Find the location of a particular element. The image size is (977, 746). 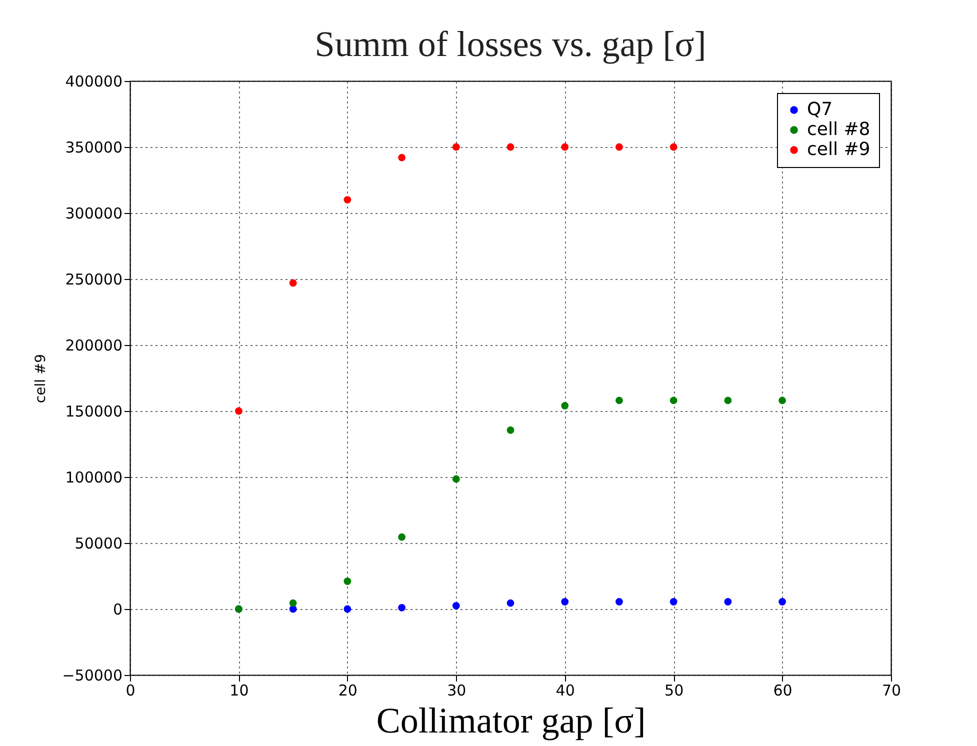

x-tick-label: 10 is located at coordinates (239, 691).